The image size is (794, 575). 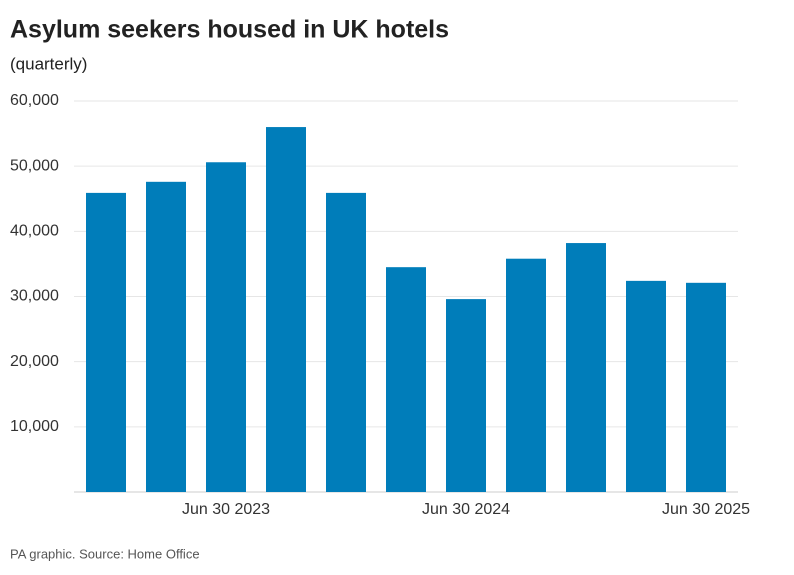 What do you see at coordinates (34, 296) in the screenshot?
I see `y-tick-label: 30,000` at bounding box center [34, 296].